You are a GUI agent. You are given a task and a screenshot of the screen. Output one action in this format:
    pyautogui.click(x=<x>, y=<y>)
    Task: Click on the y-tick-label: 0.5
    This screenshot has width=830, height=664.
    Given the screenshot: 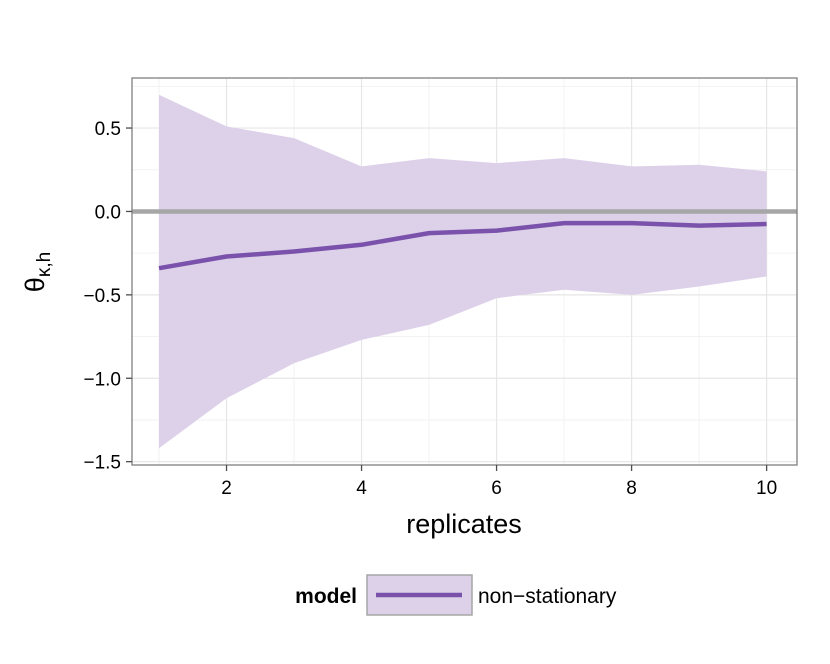 What is the action you would take?
    pyautogui.click(x=108, y=129)
    